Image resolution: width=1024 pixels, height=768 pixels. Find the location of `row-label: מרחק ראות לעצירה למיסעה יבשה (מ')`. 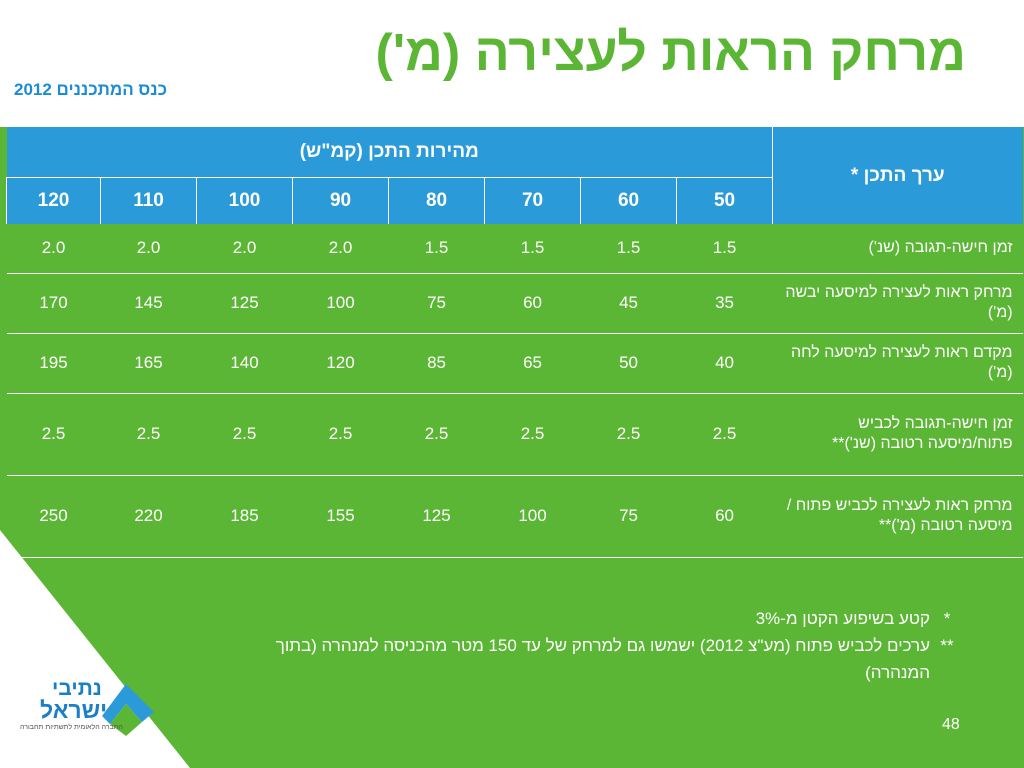

row-label: מרחק ראות לעצירה למיסעה יבשה (מ') is located at coordinates (897, 303).